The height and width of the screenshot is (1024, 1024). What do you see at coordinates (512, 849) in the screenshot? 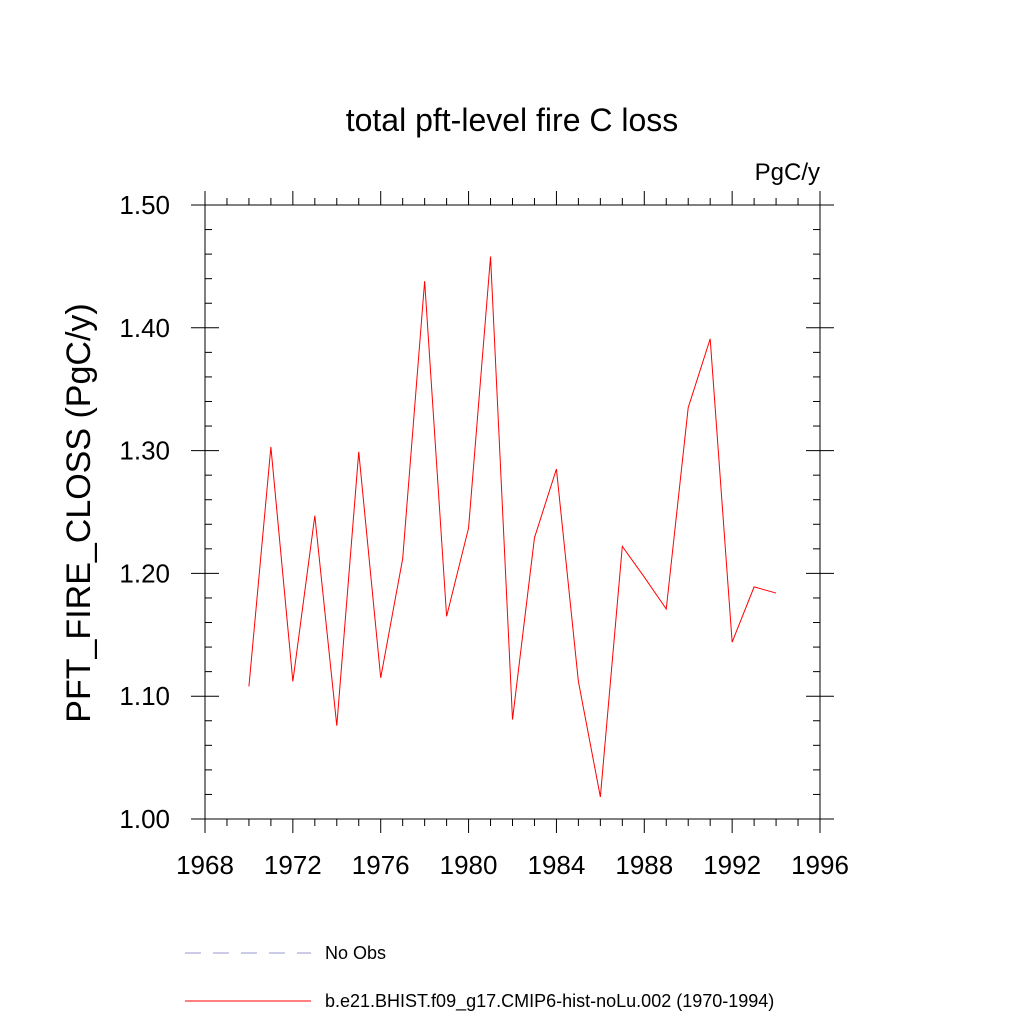
I see `x-axis-bottom: 1968 1972 1976 1980 1984 1988 1992 1996` at bounding box center [512, 849].